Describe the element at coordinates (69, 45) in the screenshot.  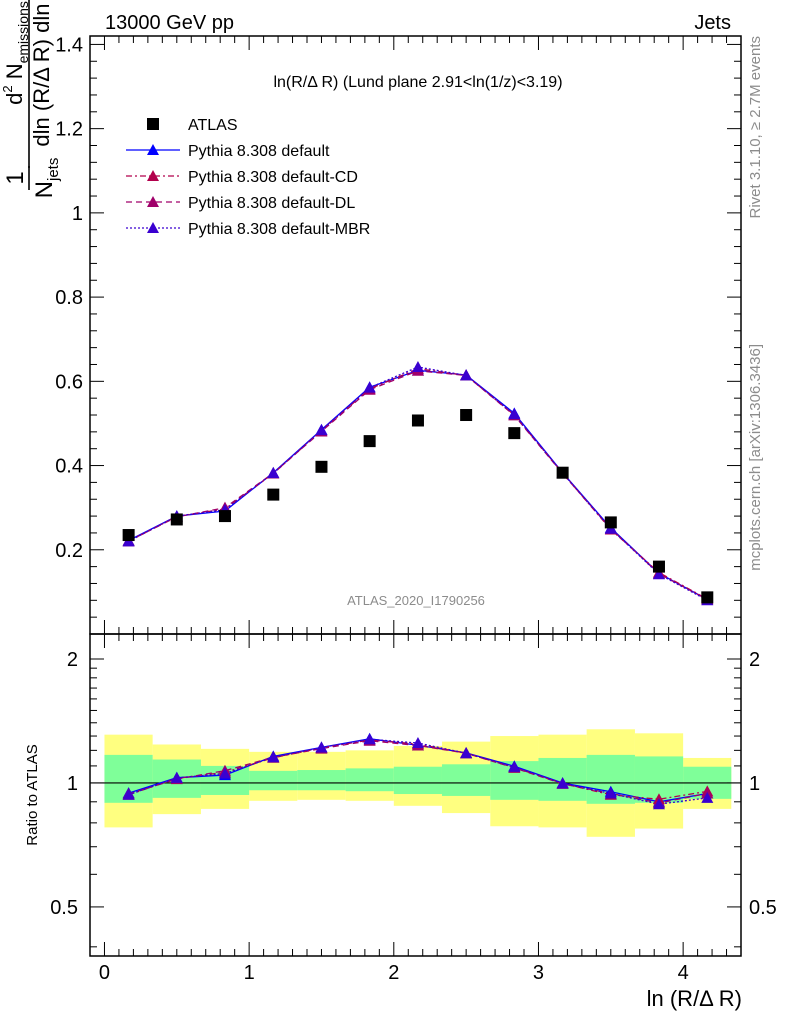
I see `y-tick-label: 1.4` at that location.